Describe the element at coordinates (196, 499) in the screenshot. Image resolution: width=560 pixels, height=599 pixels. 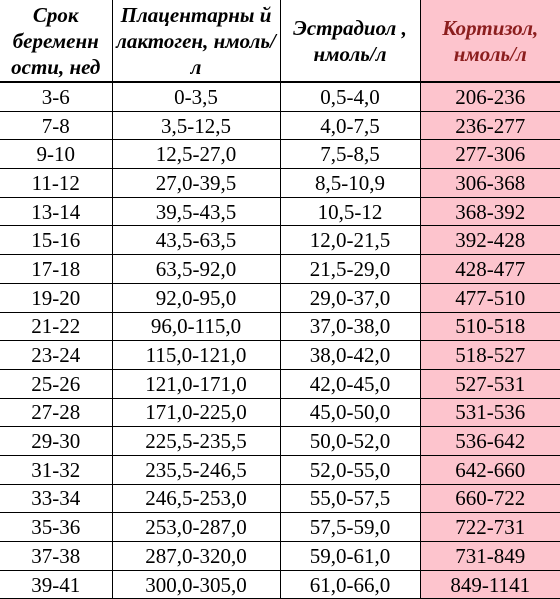
I see `cell-placental-lactogen: 246,5-253,0` at that location.